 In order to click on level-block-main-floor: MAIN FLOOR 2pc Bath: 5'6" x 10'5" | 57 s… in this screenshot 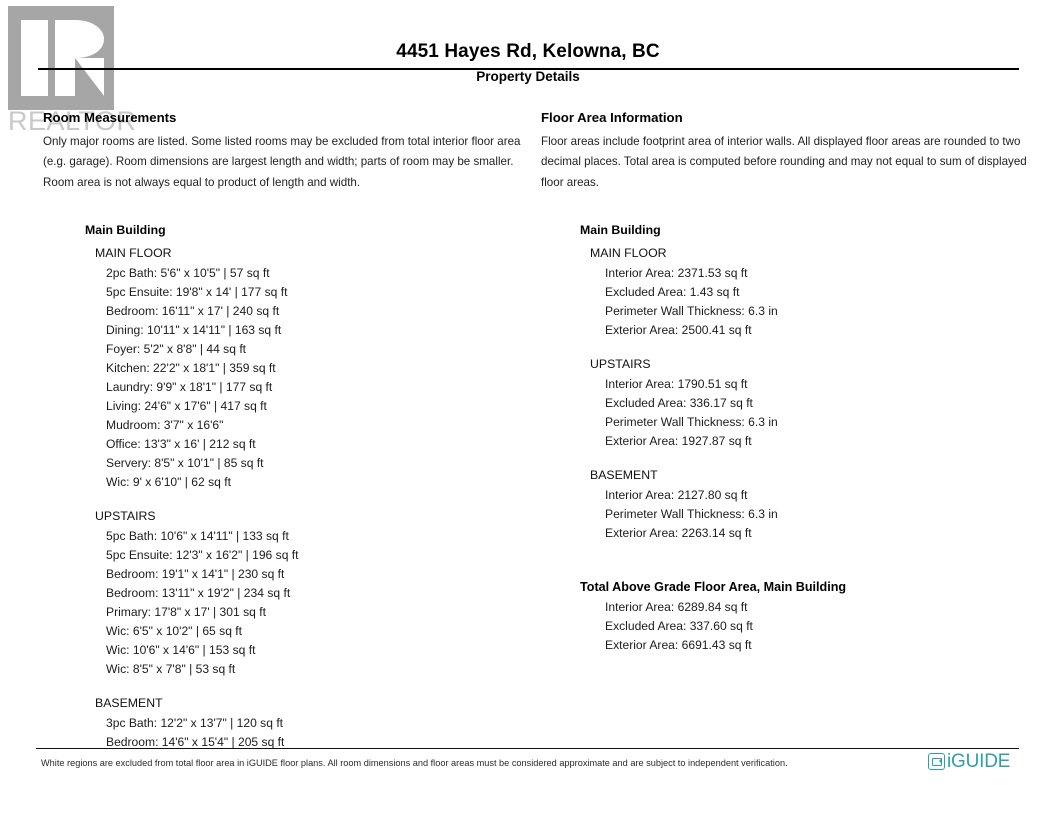, I will do `click(283, 367)`.